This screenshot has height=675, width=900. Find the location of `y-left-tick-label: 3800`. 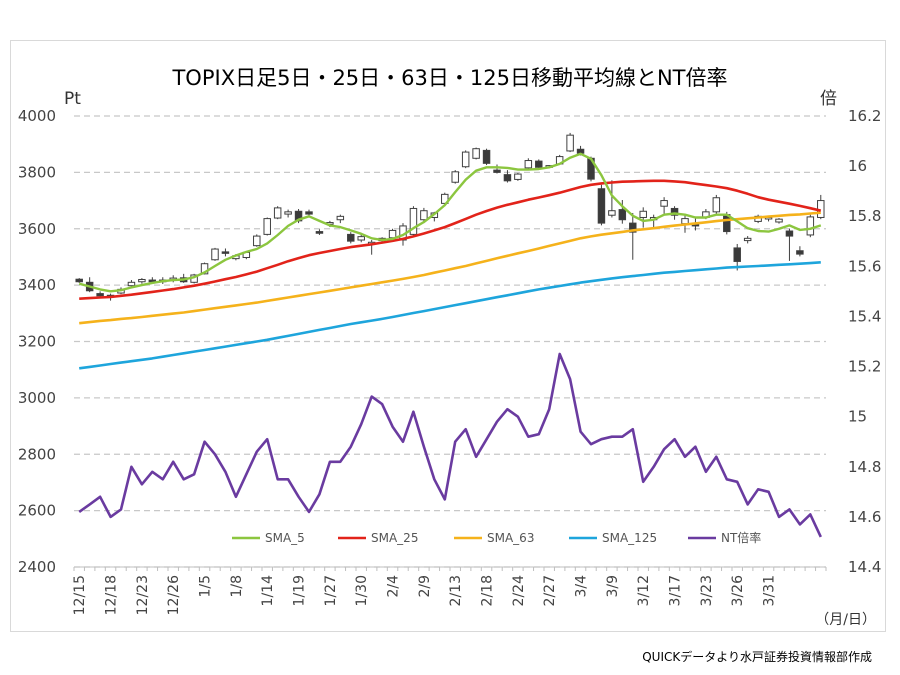

y-left-tick-label: 3800 is located at coordinates (37, 172).